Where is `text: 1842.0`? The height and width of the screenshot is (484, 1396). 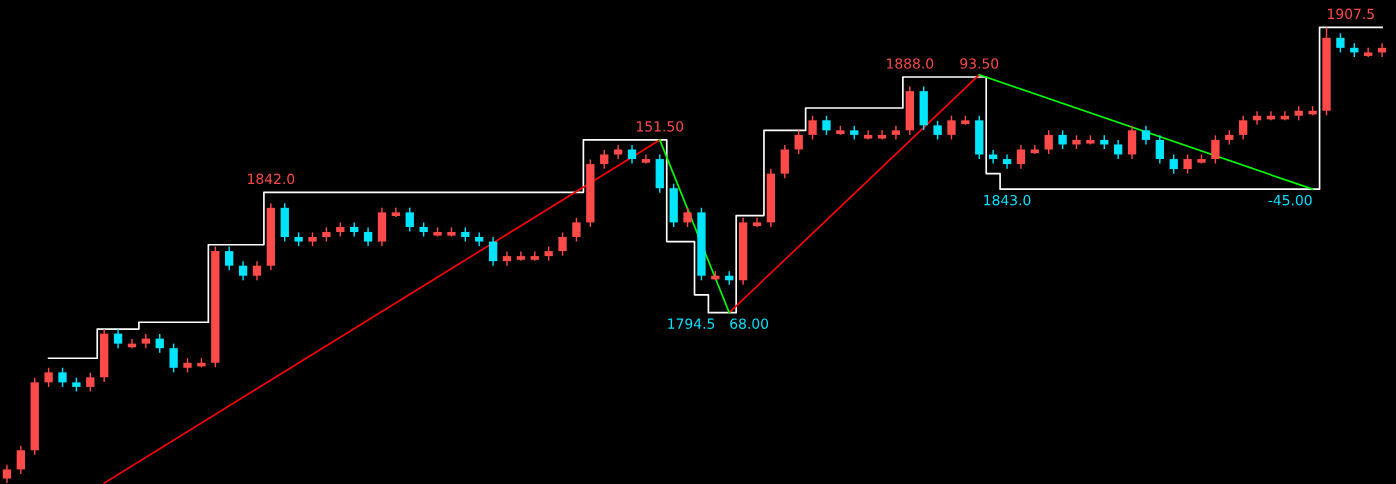
text: 1842.0 is located at coordinates (271, 179).